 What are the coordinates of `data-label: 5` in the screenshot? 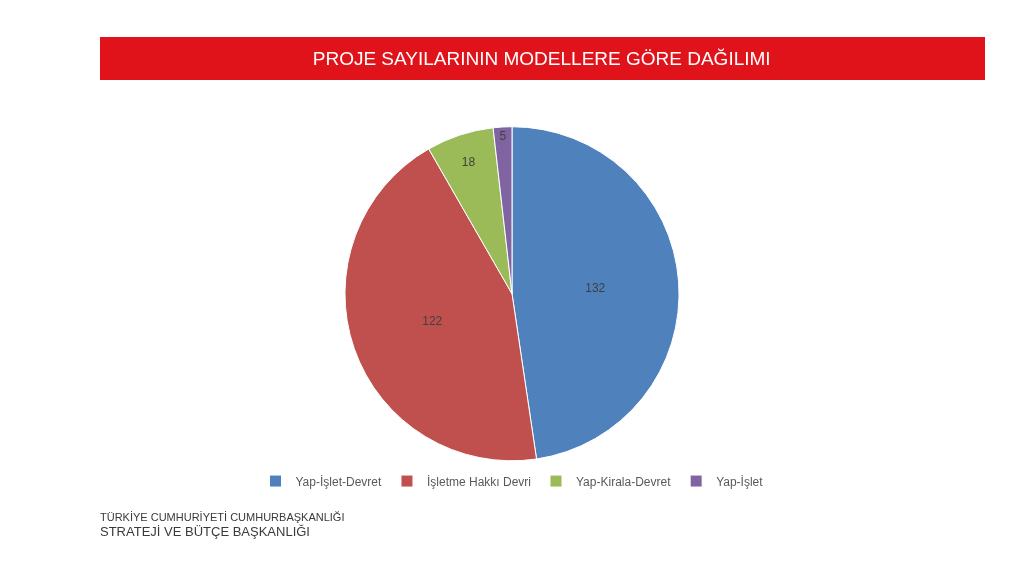 It's located at (503, 135).